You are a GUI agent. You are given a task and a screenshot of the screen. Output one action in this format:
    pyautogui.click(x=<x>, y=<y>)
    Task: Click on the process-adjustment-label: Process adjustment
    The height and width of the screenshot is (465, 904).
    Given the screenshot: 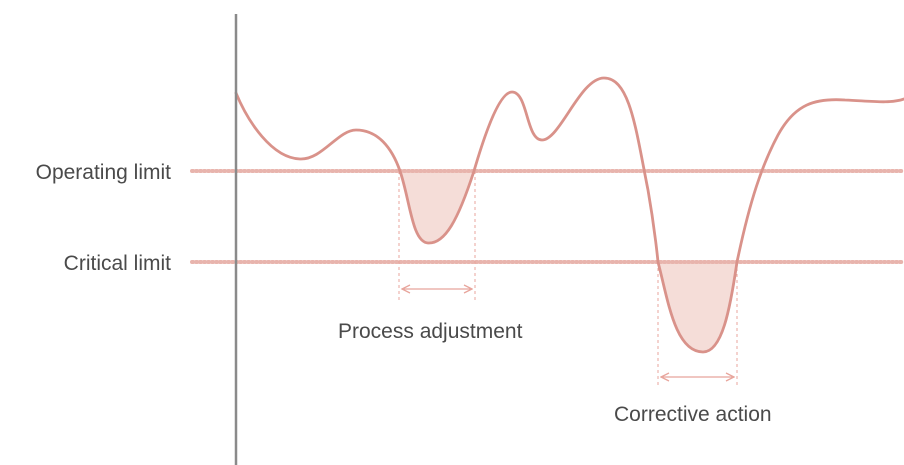 What is the action you would take?
    pyautogui.click(x=430, y=331)
    